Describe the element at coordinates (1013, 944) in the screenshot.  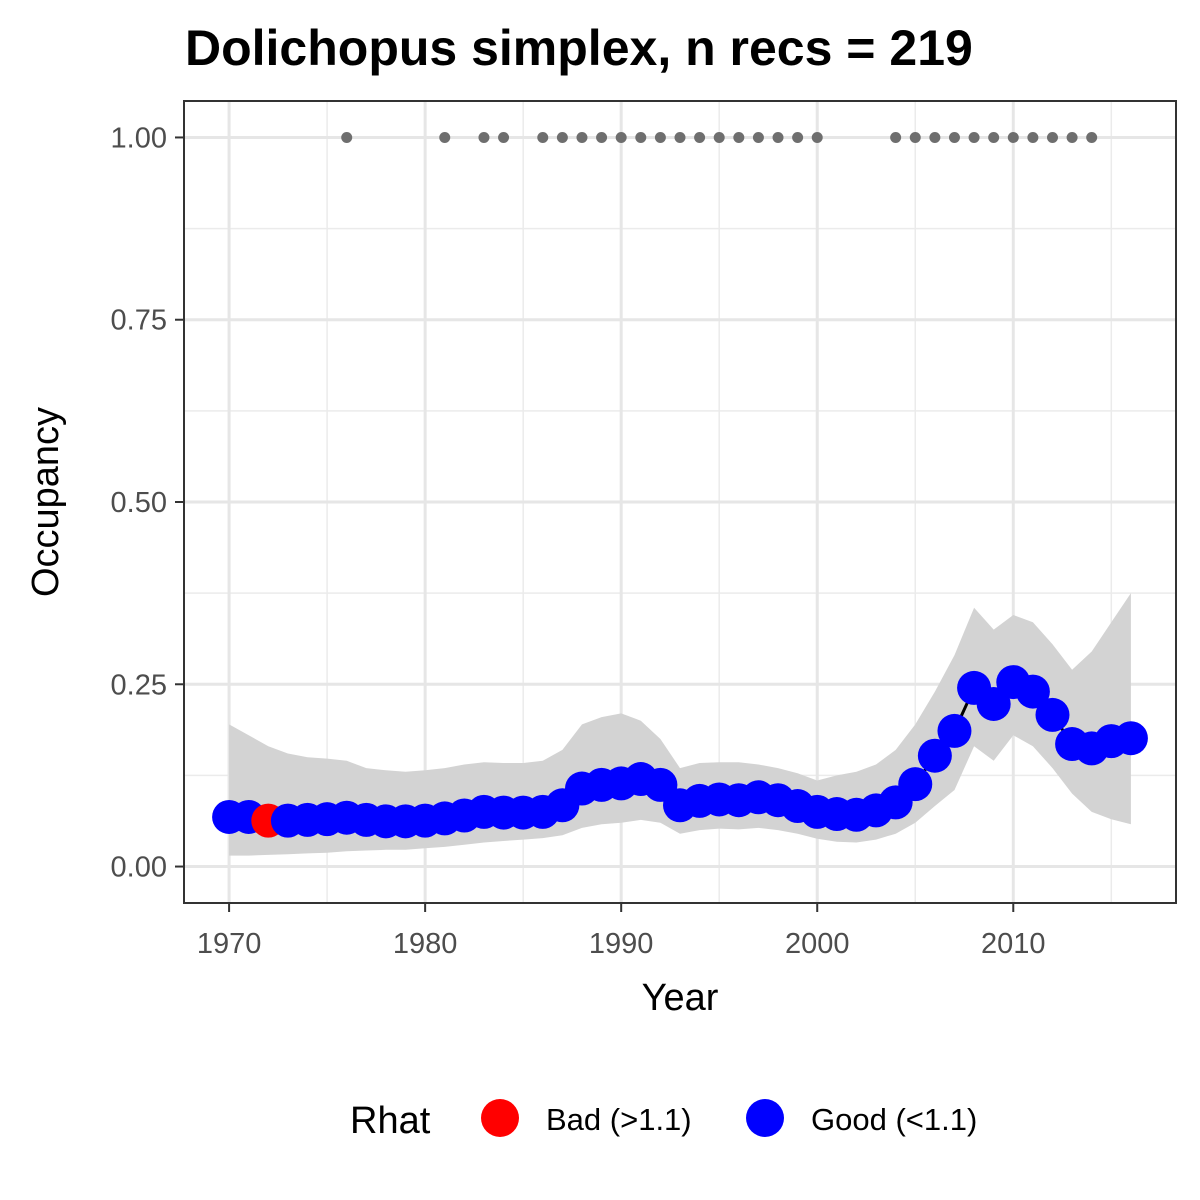
I see `x-tick-label: 2010` at that location.